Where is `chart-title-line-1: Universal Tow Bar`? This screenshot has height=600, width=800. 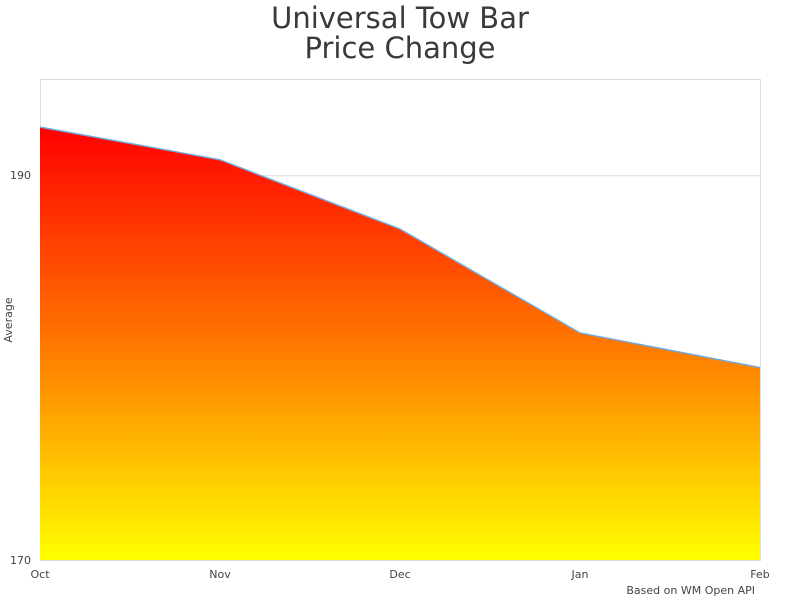 chart-title-line-1: Universal Tow Bar is located at coordinates (400, 18).